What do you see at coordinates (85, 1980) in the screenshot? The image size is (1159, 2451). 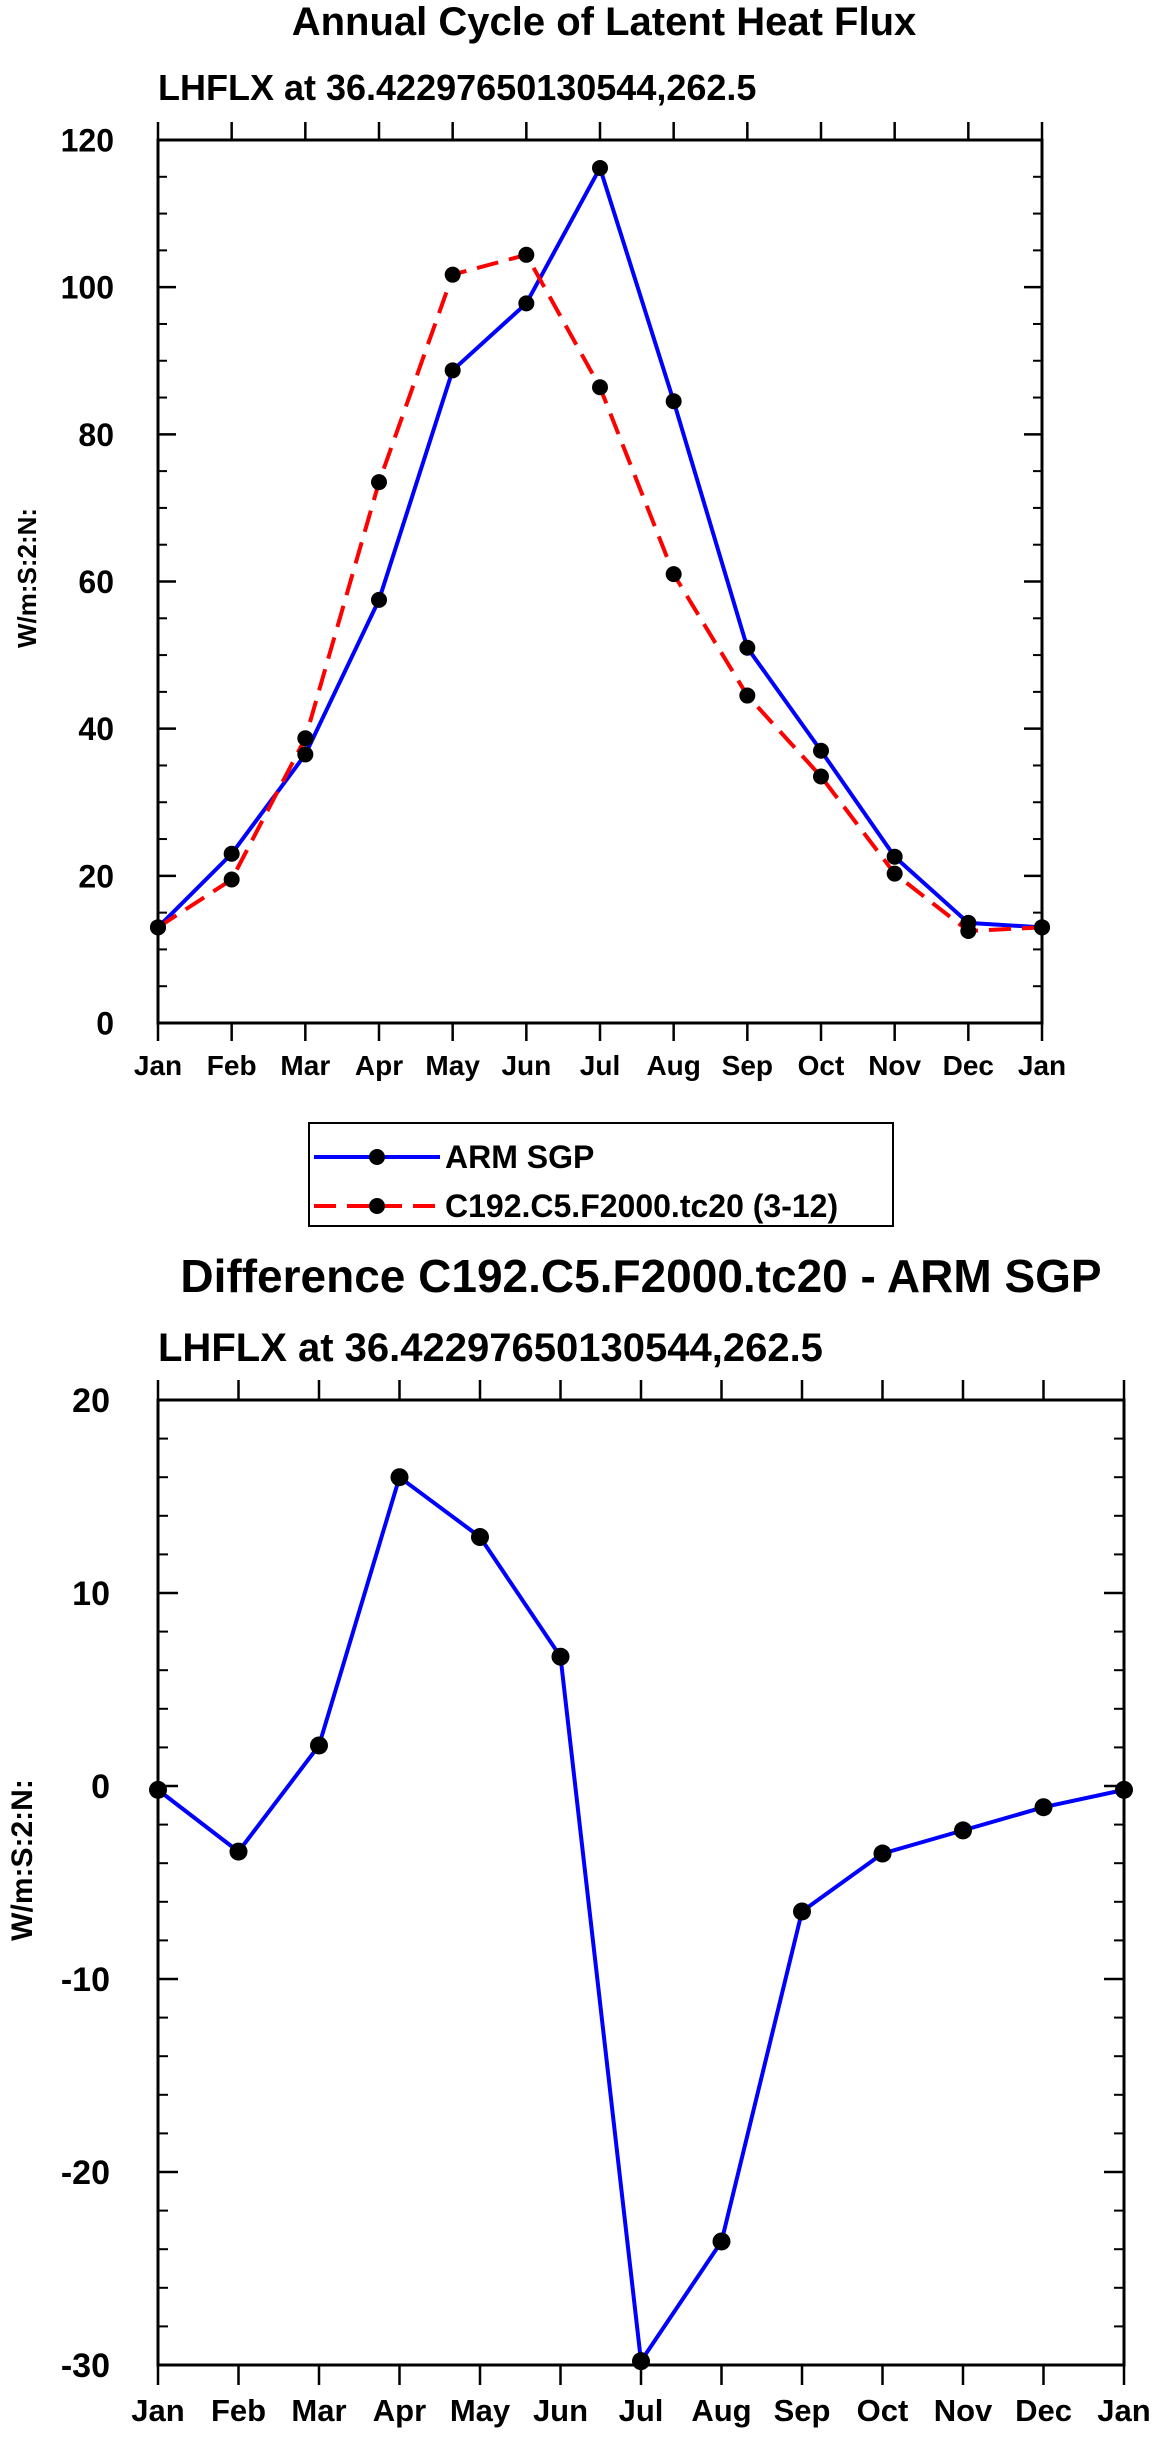 I see `y-tick-label: -10` at bounding box center [85, 1980].